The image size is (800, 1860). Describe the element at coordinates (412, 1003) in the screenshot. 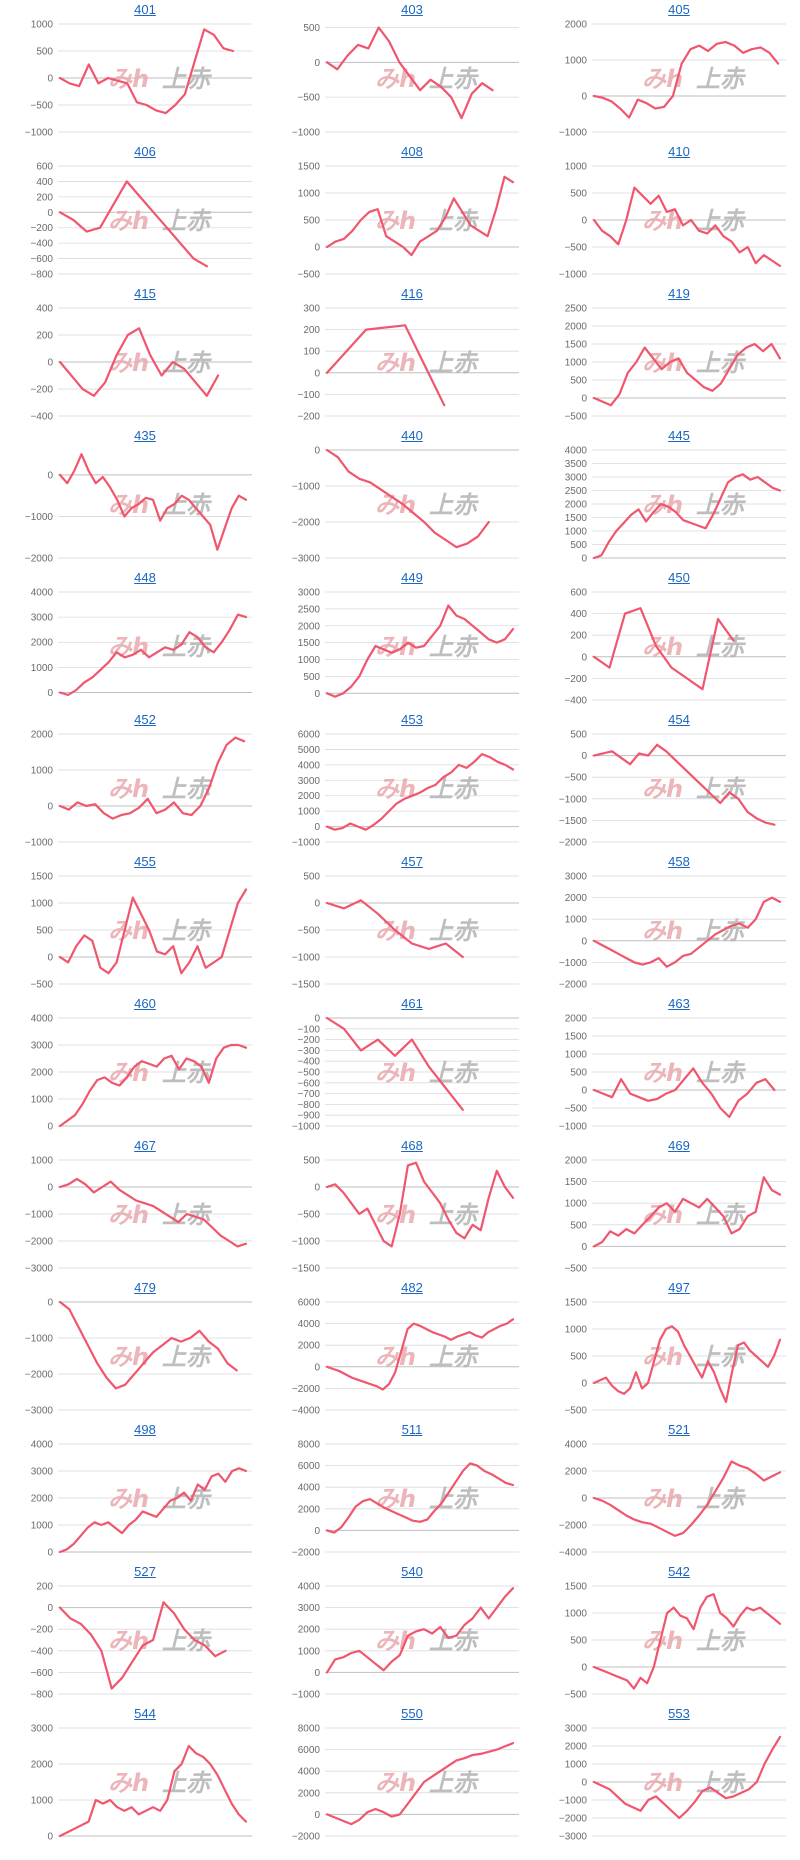

I see `chart-title-link: 461` at that location.